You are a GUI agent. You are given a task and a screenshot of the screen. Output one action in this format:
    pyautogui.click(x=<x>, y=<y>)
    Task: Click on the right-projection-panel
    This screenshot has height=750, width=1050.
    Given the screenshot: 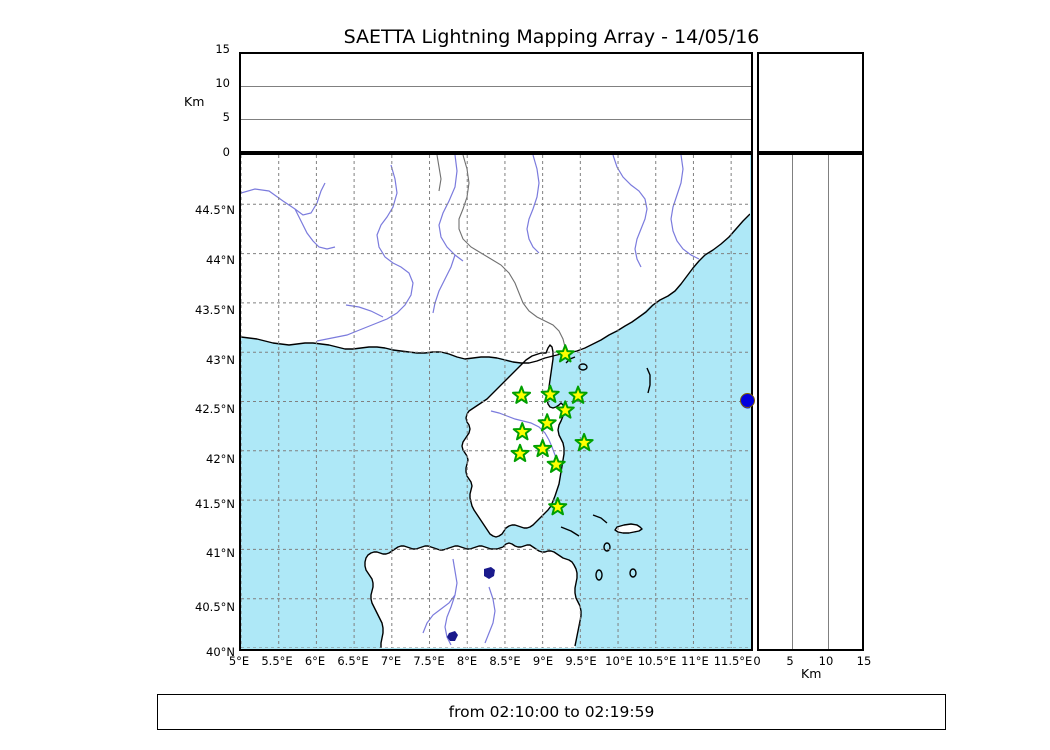 What is the action you would take?
    pyautogui.click(x=810, y=402)
    